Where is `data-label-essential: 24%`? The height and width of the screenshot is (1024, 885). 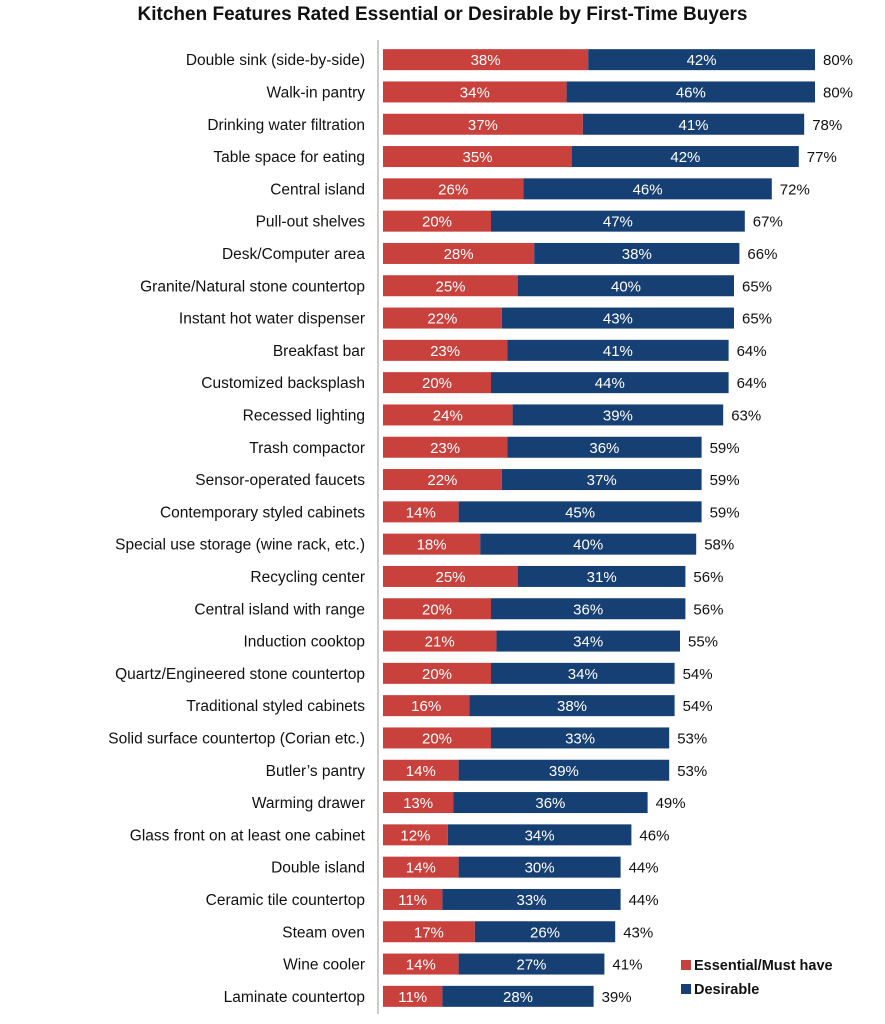
data-label-essential: 24% is located at coordinates (448, 415).